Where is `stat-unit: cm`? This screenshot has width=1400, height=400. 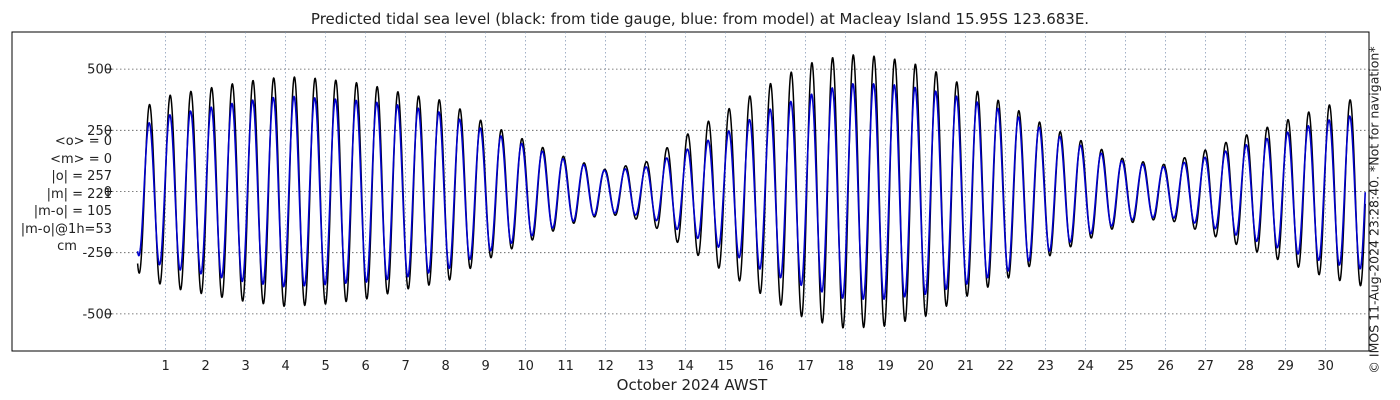 stat-unit: cm is located at coordinates (67, 246).